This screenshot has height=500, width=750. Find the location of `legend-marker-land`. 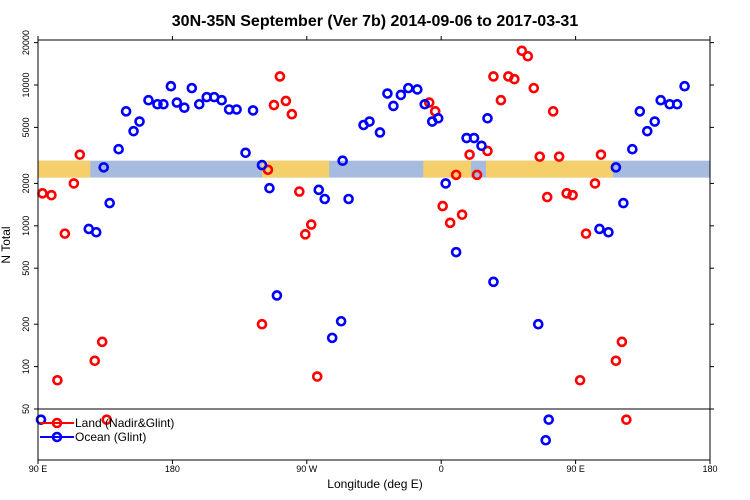

legend-marker-land is located at coordinates (57, 423).